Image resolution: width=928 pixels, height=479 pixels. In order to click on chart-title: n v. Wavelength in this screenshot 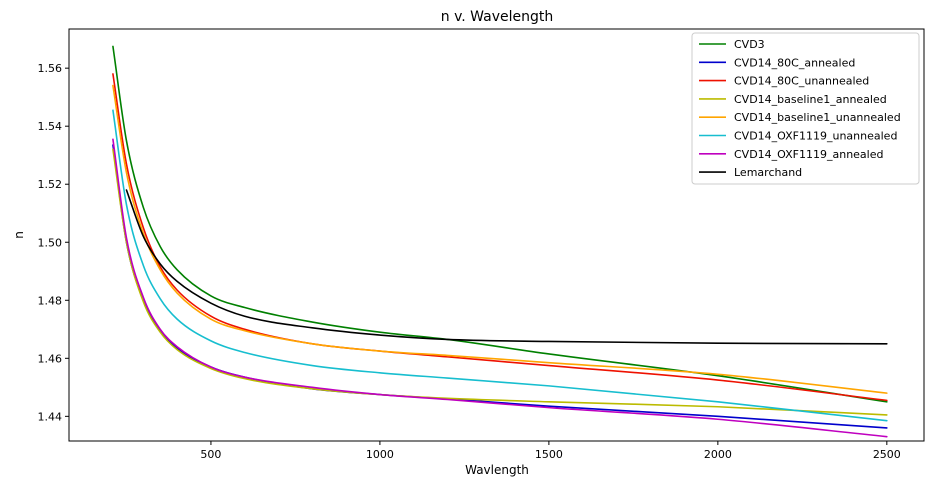, I will do `click(497, 17)`.